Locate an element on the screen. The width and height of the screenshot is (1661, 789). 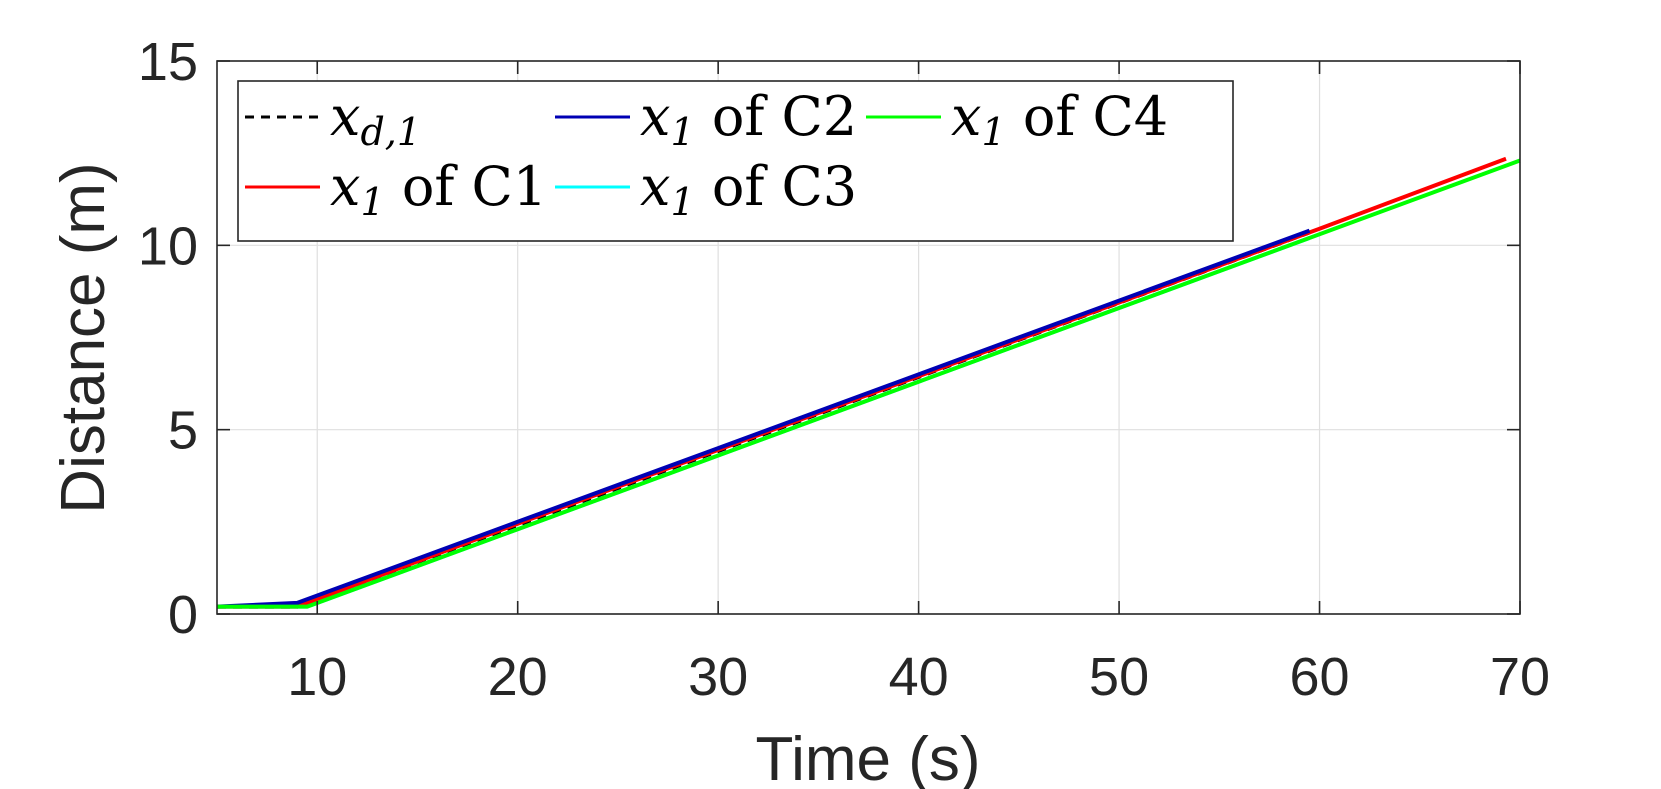
x-tick-label: 50 is located at coordinates (1119, 677).